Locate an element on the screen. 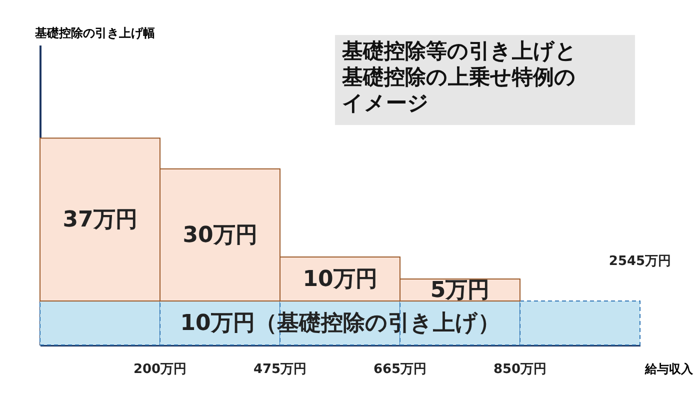  text: 基礎控除の引き上げ幅 is located at coordinates (94, 33).